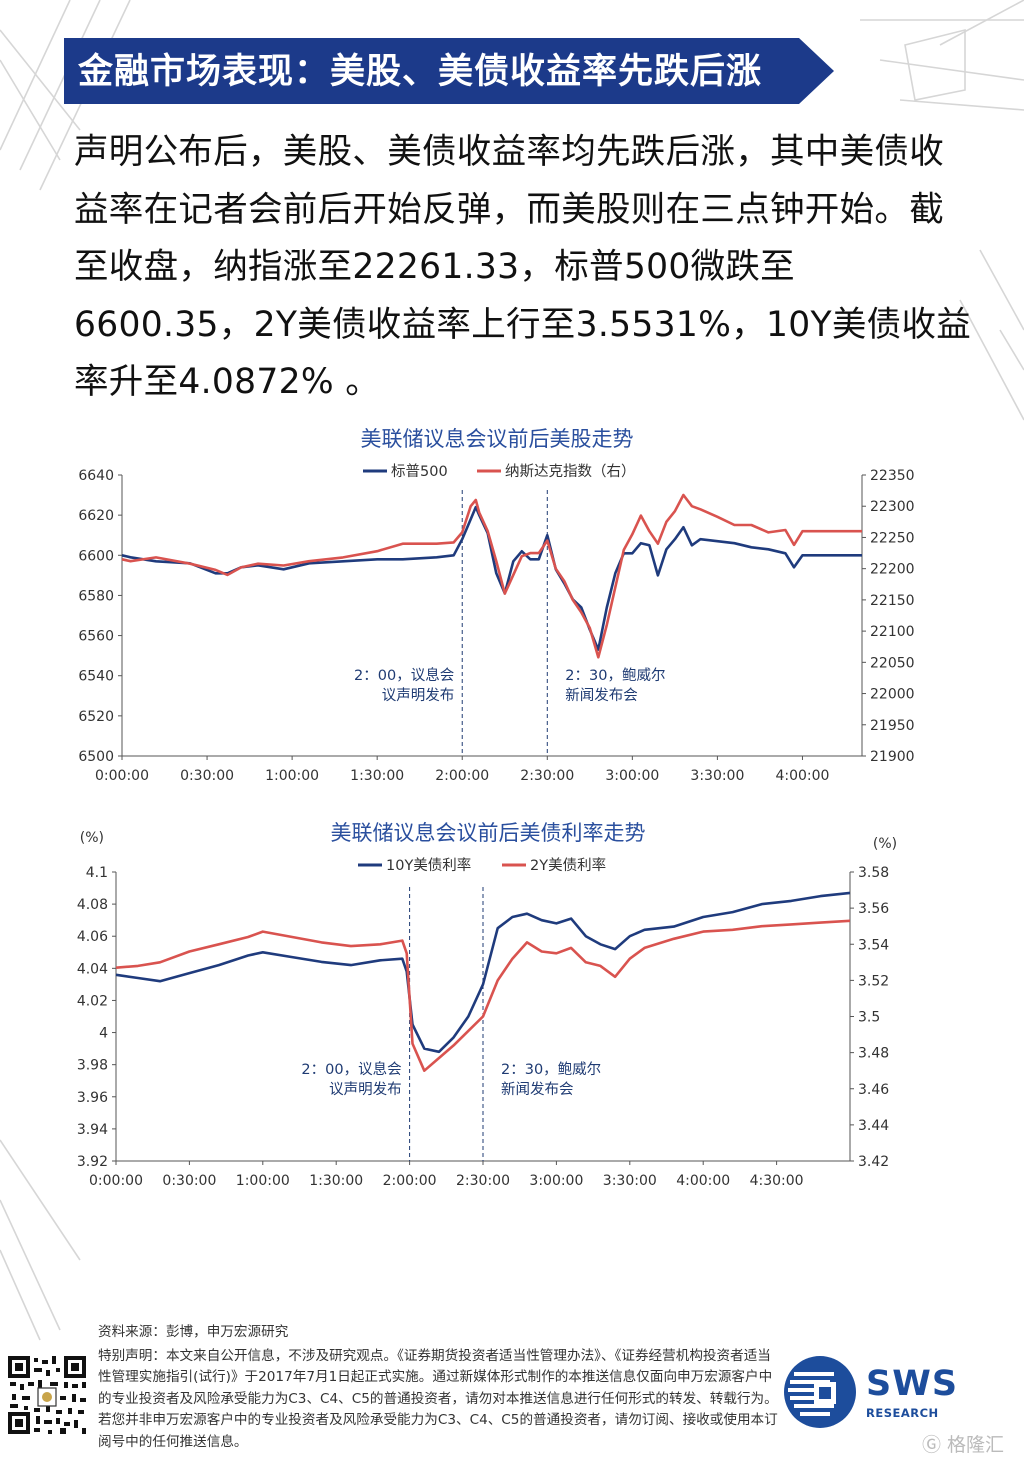  I want to click on left-tick-label: 4.08, so click(92, 905).